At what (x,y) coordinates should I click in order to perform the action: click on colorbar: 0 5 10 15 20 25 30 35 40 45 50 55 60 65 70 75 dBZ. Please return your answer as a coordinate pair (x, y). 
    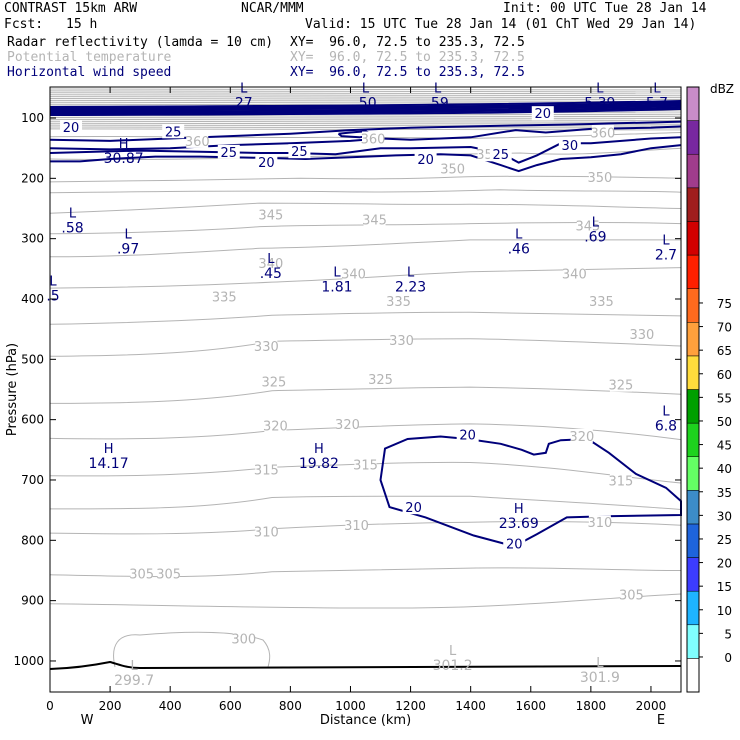
    Looking at the image, I should click on (710, 387).